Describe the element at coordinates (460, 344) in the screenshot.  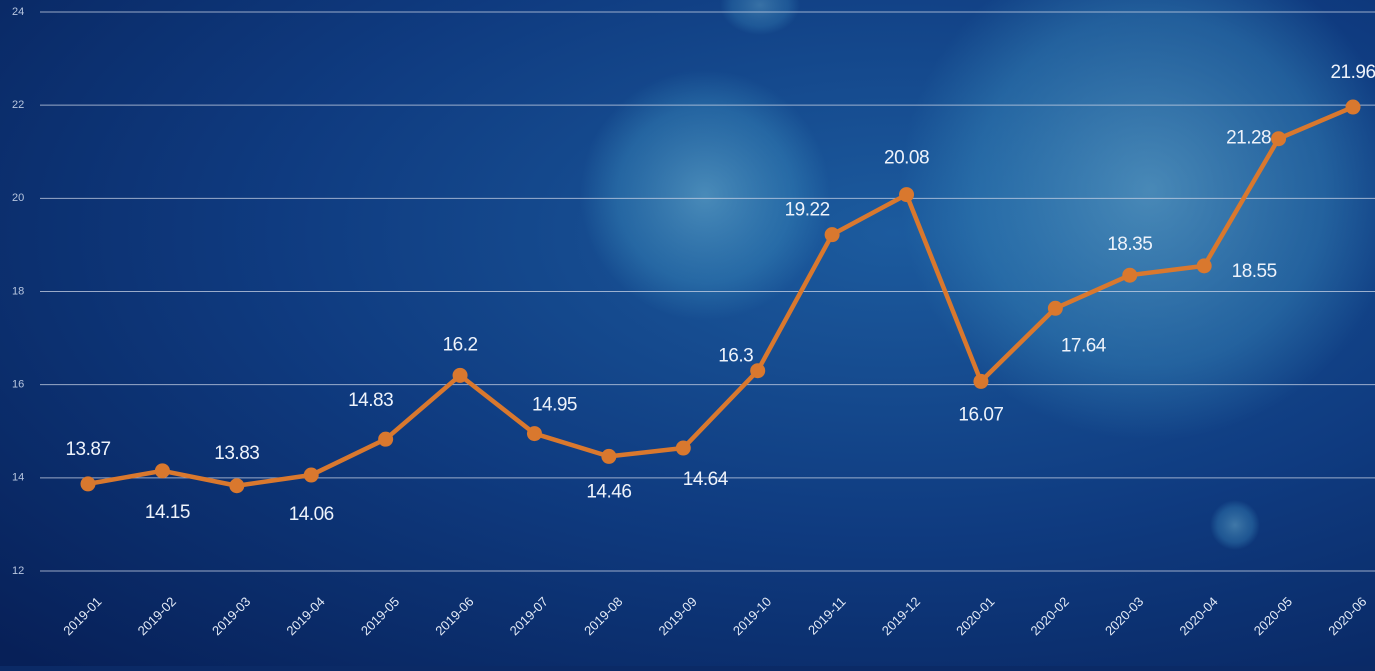
I see `value-label: 16.2` at that location.